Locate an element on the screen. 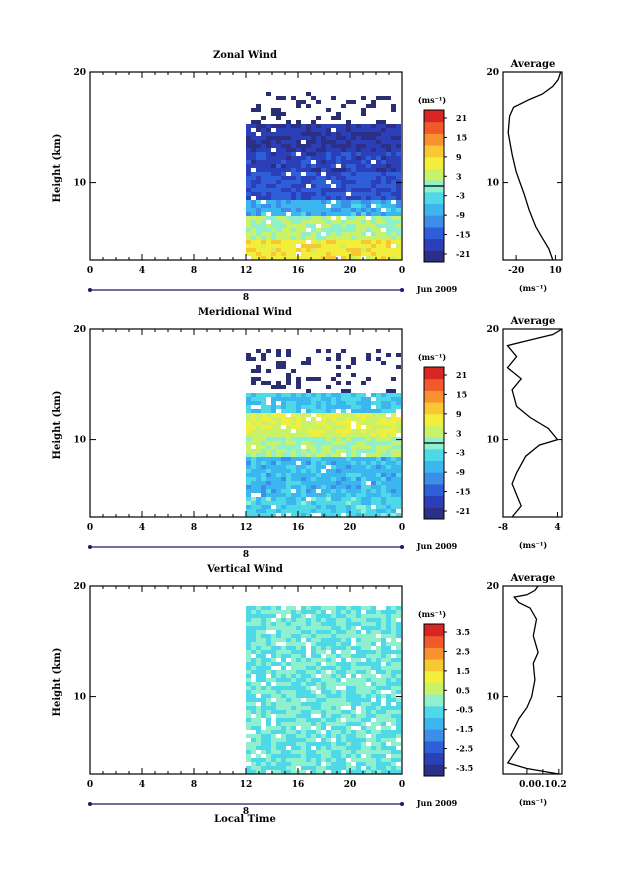 This screenshot has height=873, width=622. zonal-average-title: Average is located at coordinates (533, 64).